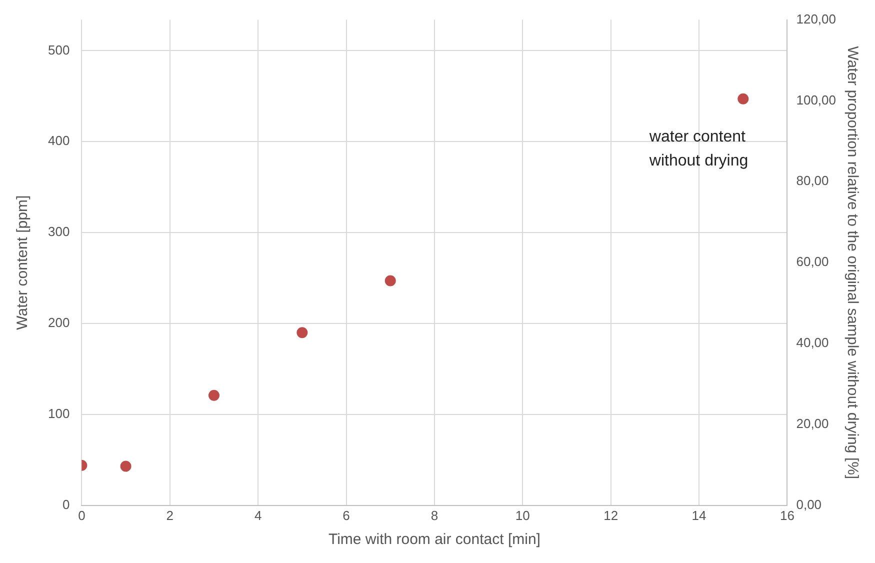 This screenshot has height=563, width=875. I want to click on x-tick-label: 8, so click(434, 515).